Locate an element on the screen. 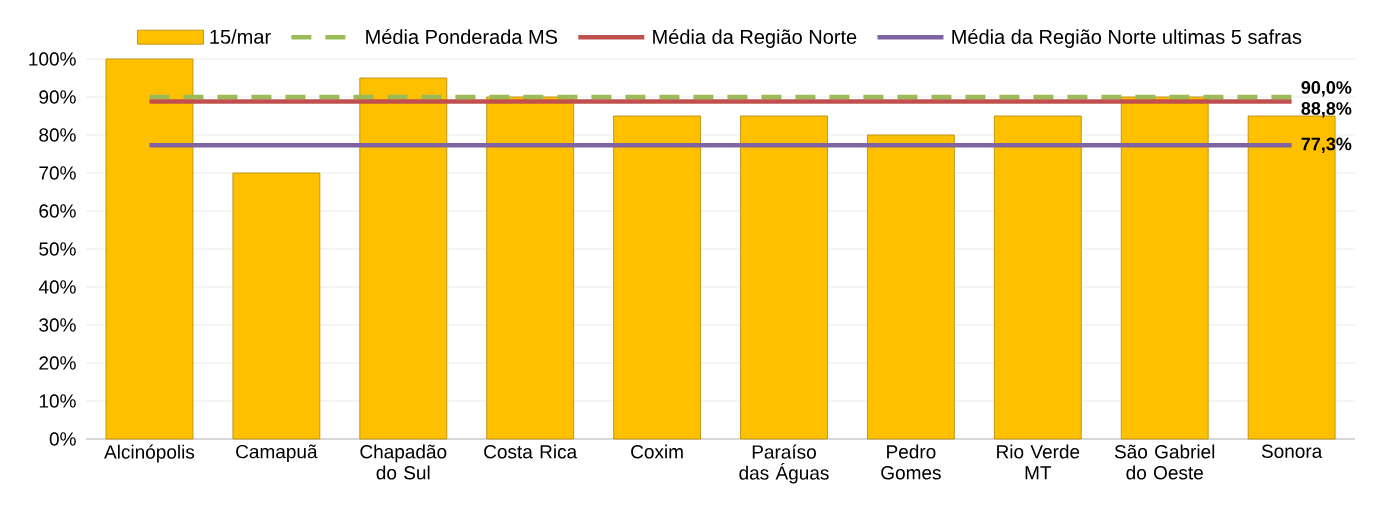  legend-label: Média da Região Norte ultimas 5 safras is located at coordinates (1127, 38).